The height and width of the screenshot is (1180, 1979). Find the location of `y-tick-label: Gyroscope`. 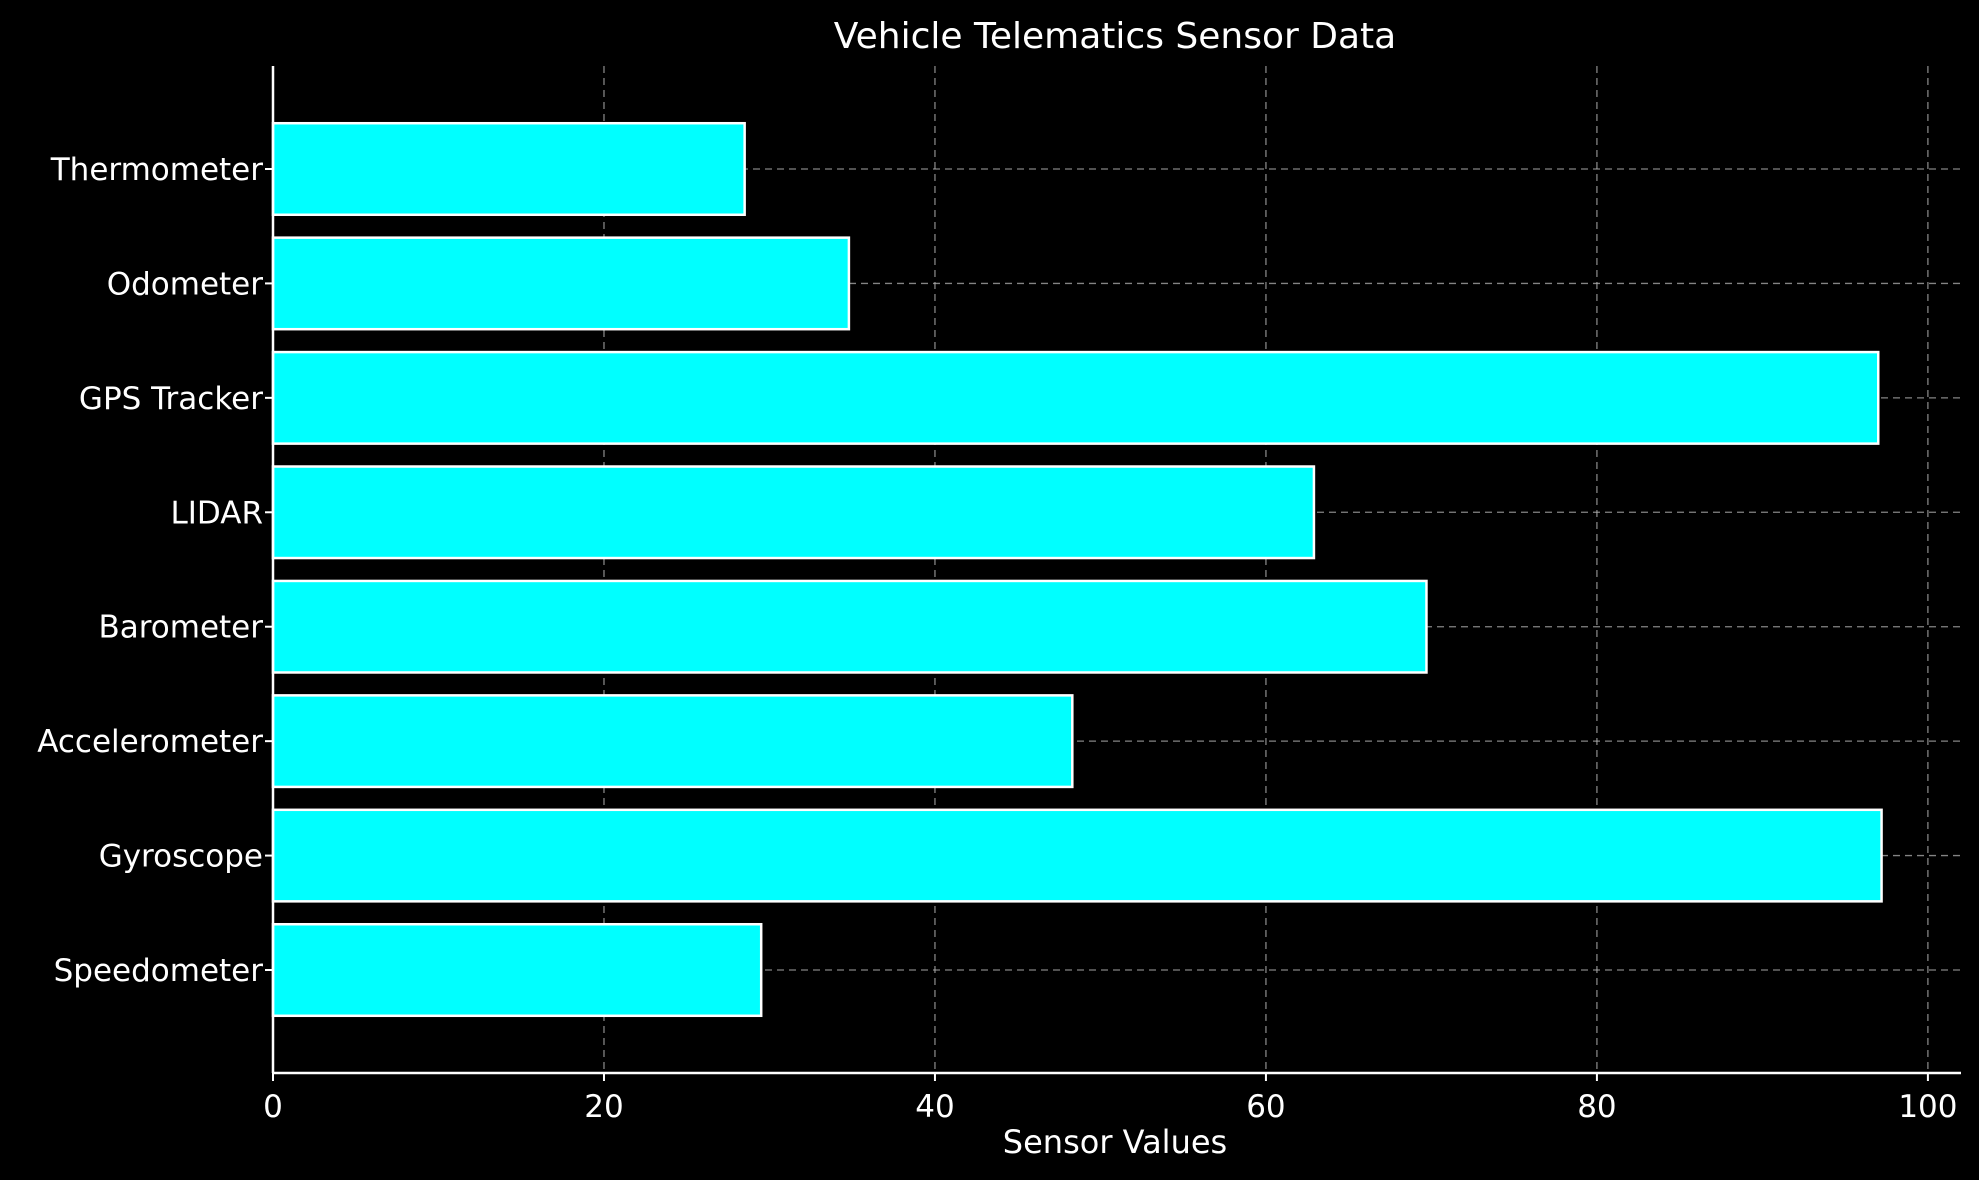

y-tick-label: Gyroscope is located at coordinates (181, 857).